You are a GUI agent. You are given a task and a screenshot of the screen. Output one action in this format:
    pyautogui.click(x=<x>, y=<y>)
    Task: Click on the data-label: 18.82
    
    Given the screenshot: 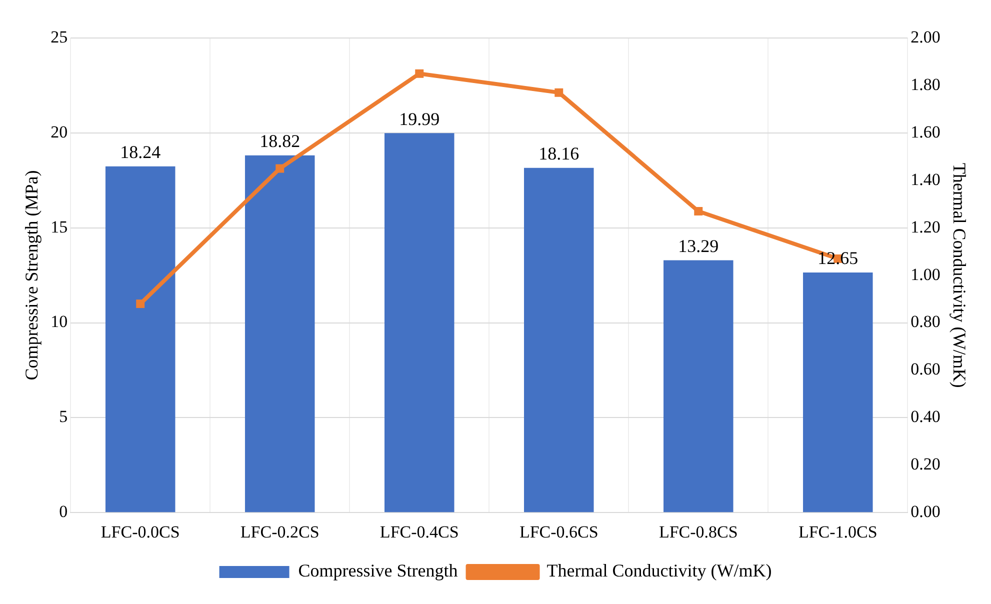 What is the action you would take?
    pyautogui.click(x=280, y=141)
    